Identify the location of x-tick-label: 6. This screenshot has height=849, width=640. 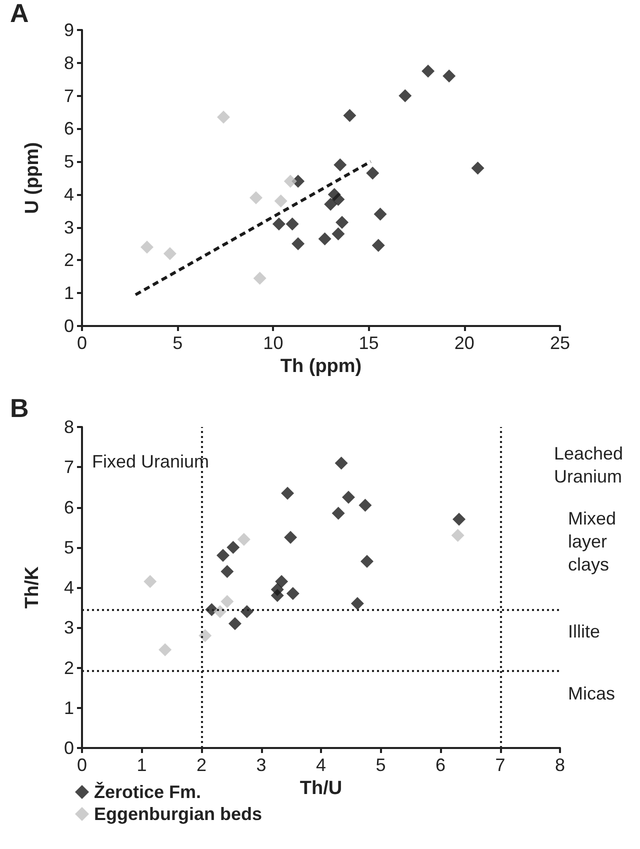
(440, 765).